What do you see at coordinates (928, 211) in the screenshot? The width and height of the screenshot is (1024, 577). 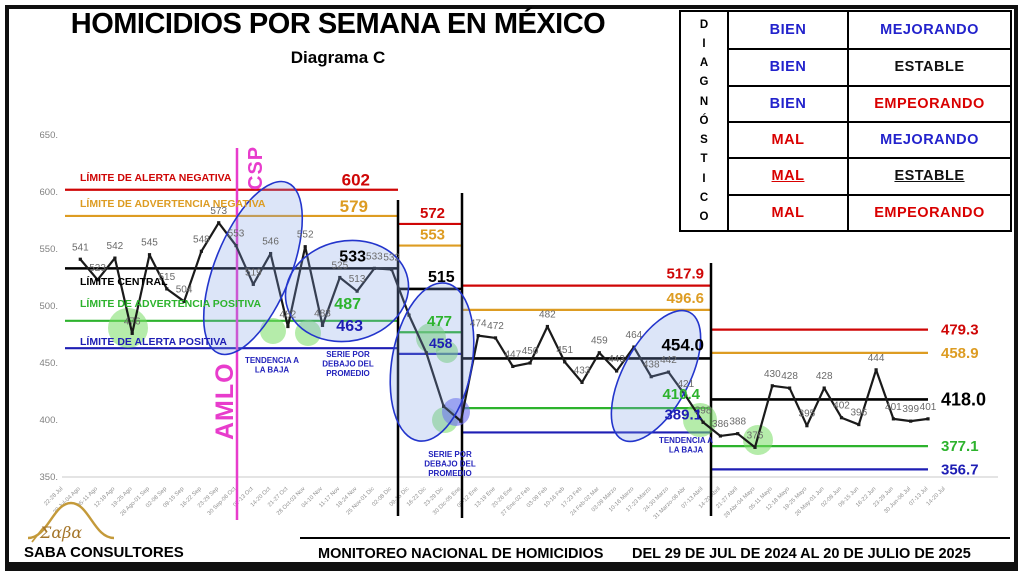 I see `diagnostico-tendencia-6: EMPEORANDO` at bounding box center [928, 211].